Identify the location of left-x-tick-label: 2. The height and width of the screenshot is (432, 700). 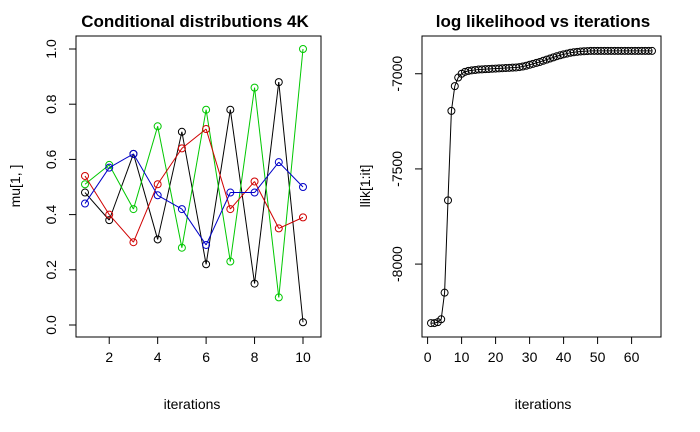
(109, 357).